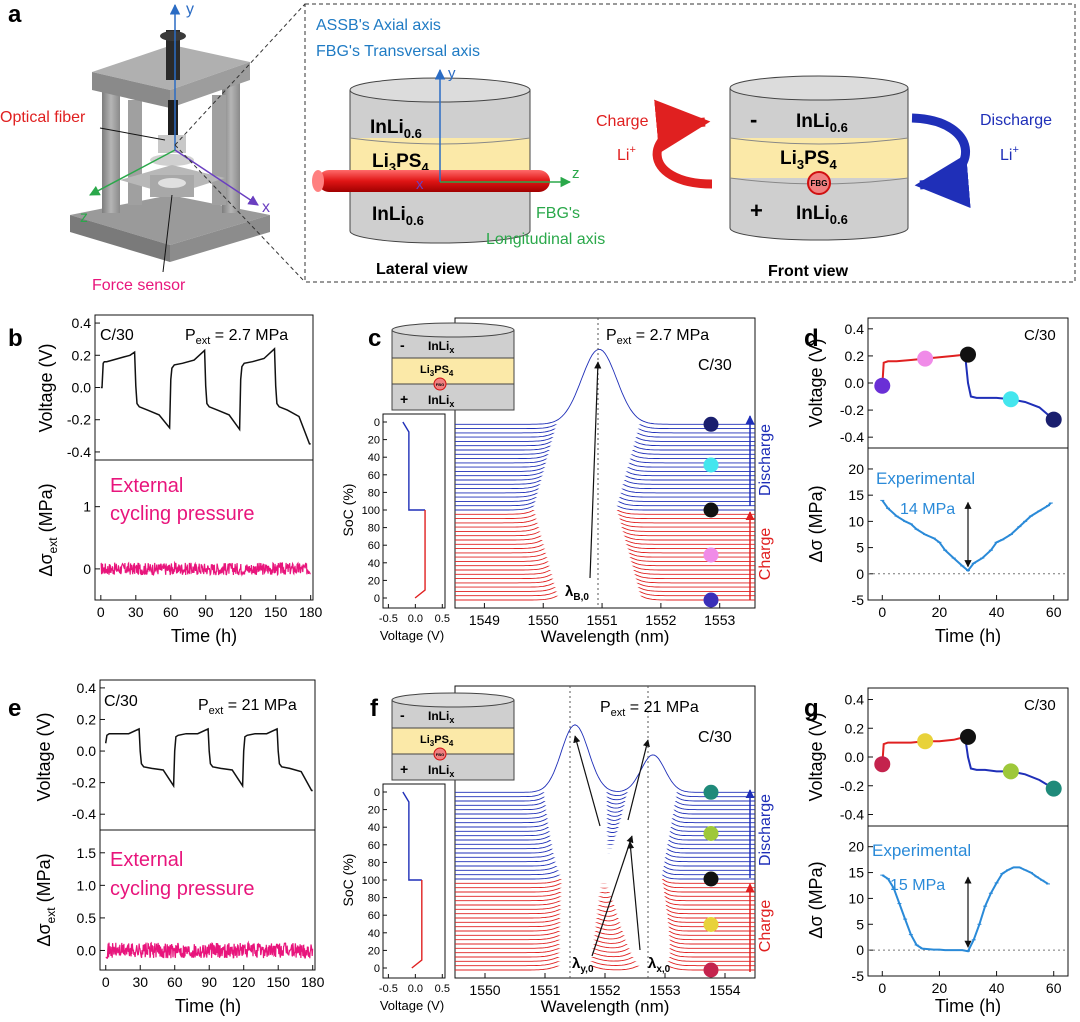 The image size is (1080, 1022). Describe the element at coordinates (209, 982) in the screenshot. I see `e-xtick-label: 90` at that location.